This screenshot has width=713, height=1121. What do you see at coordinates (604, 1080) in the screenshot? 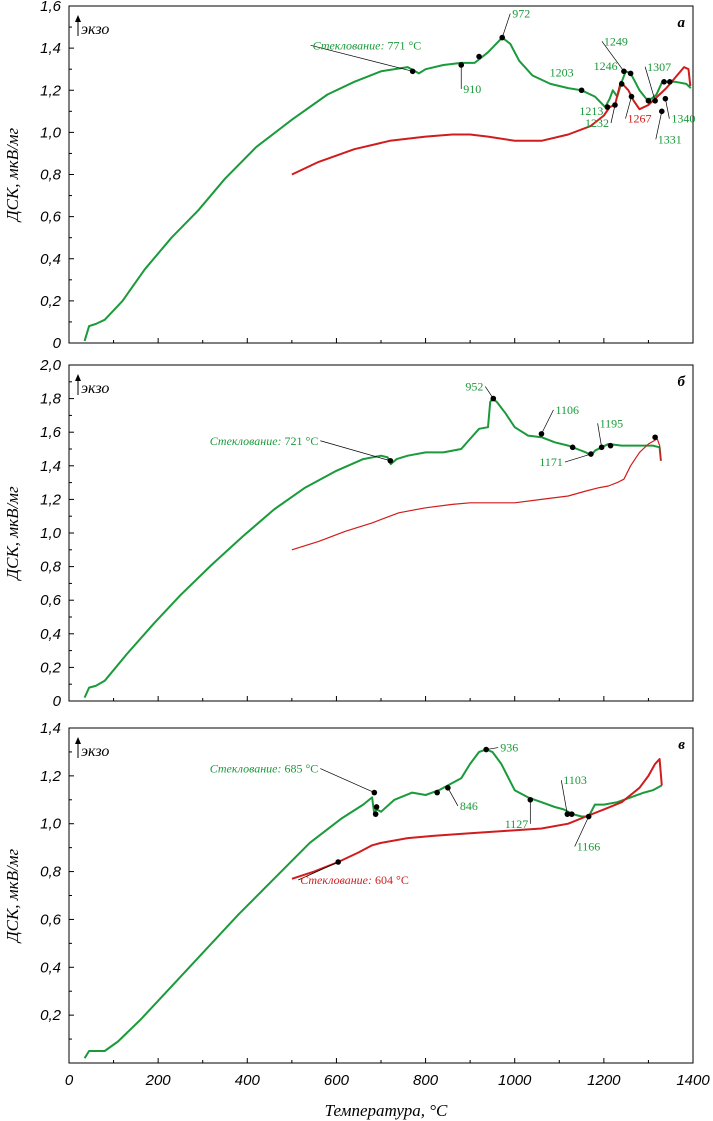
I see `x-tick-label: 1200` at bounding box center [604, 1080].